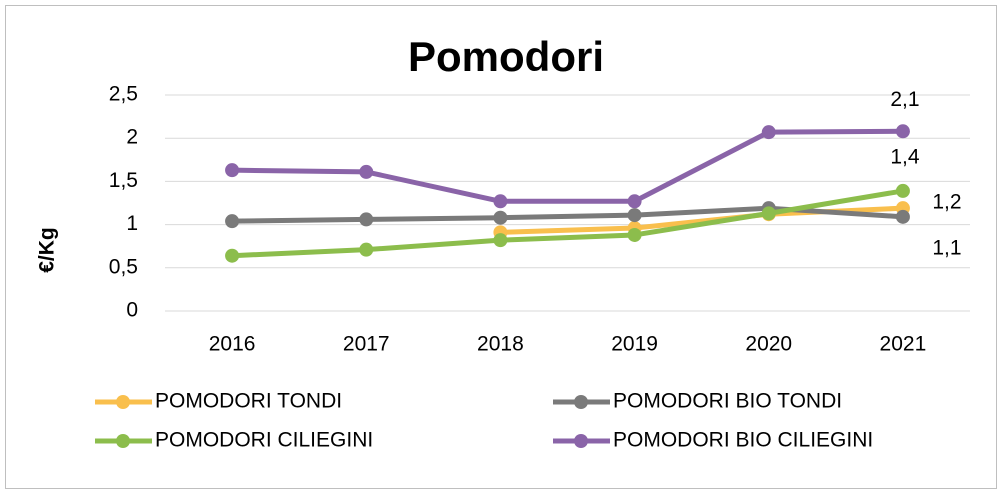 The height and width of the screenshot is (494, 1004). What do you see at coordinates (506, 56) in the screenshot?
I see `chart-title: Pomodori` at bounding box center [506, 56].